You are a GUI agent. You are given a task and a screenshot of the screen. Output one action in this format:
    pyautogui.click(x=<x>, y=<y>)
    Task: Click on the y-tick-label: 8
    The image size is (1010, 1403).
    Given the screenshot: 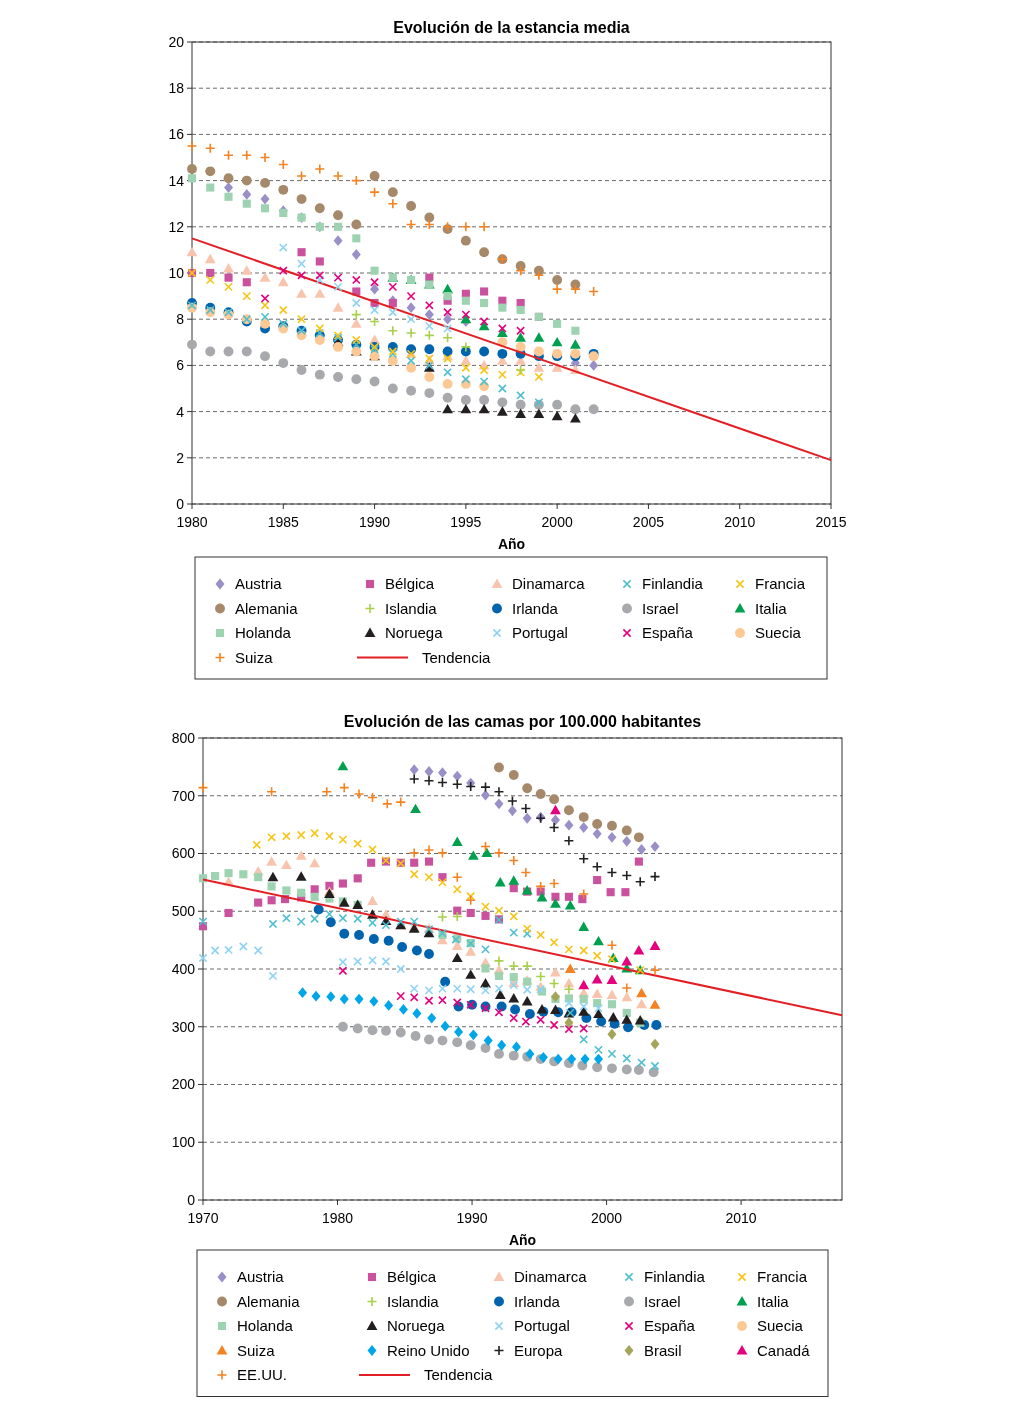 What is the action you would take?
    pyautogui.click(x=180, y=319)
    